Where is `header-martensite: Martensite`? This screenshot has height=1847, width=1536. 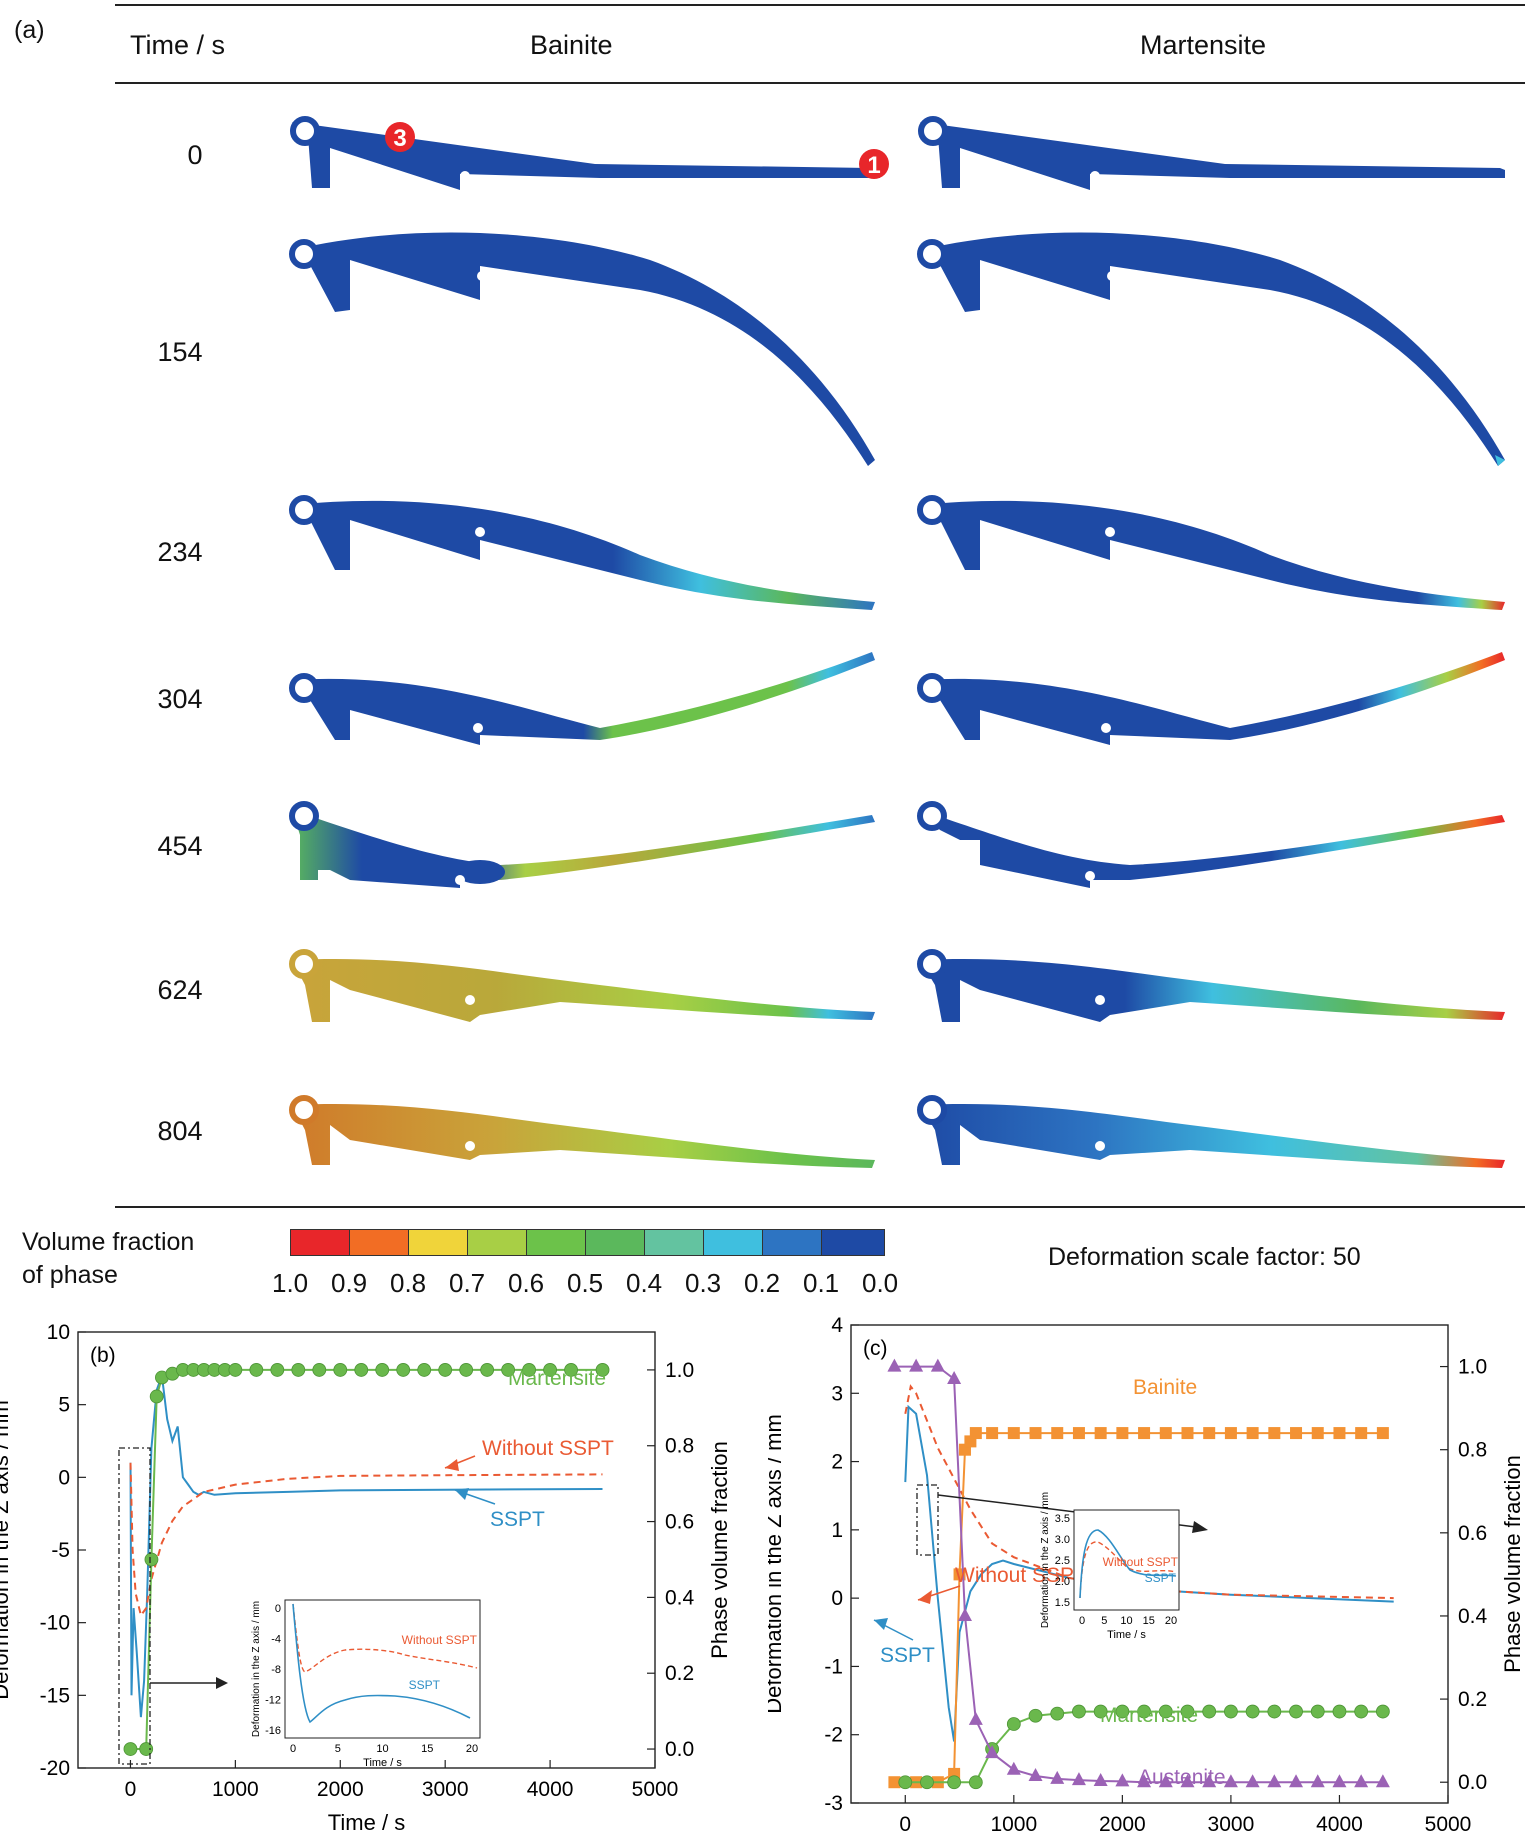
header-martensite: Martensite is located at coordinates (1203, 45).